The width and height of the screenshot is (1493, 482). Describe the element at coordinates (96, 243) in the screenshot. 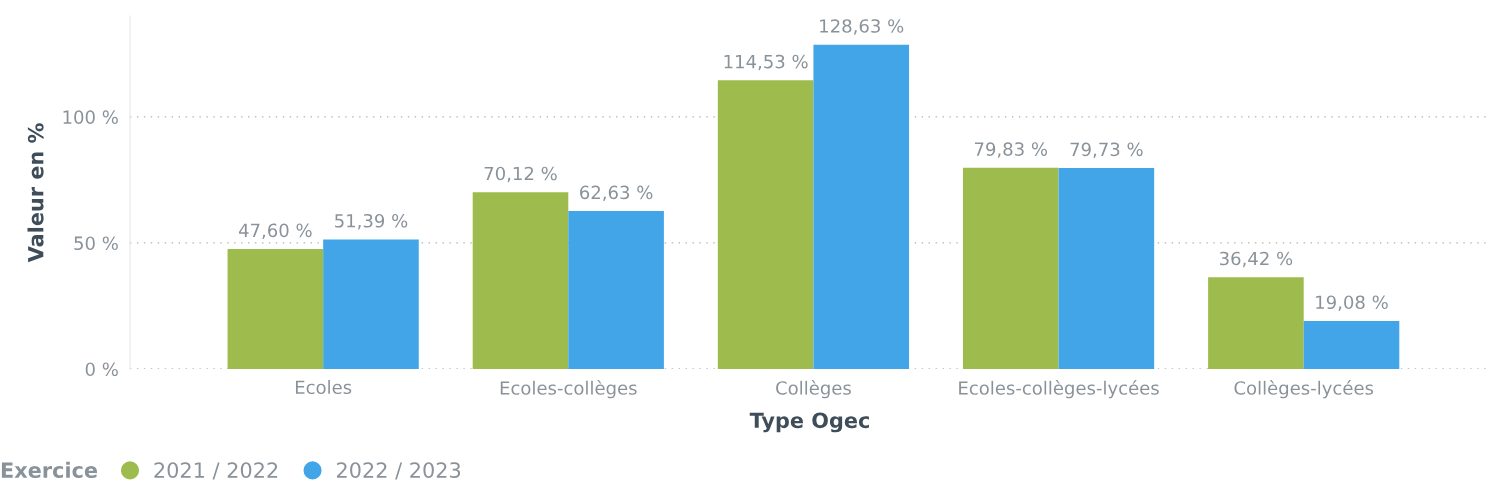

I see `y-tick-label: 50 %` at that location.